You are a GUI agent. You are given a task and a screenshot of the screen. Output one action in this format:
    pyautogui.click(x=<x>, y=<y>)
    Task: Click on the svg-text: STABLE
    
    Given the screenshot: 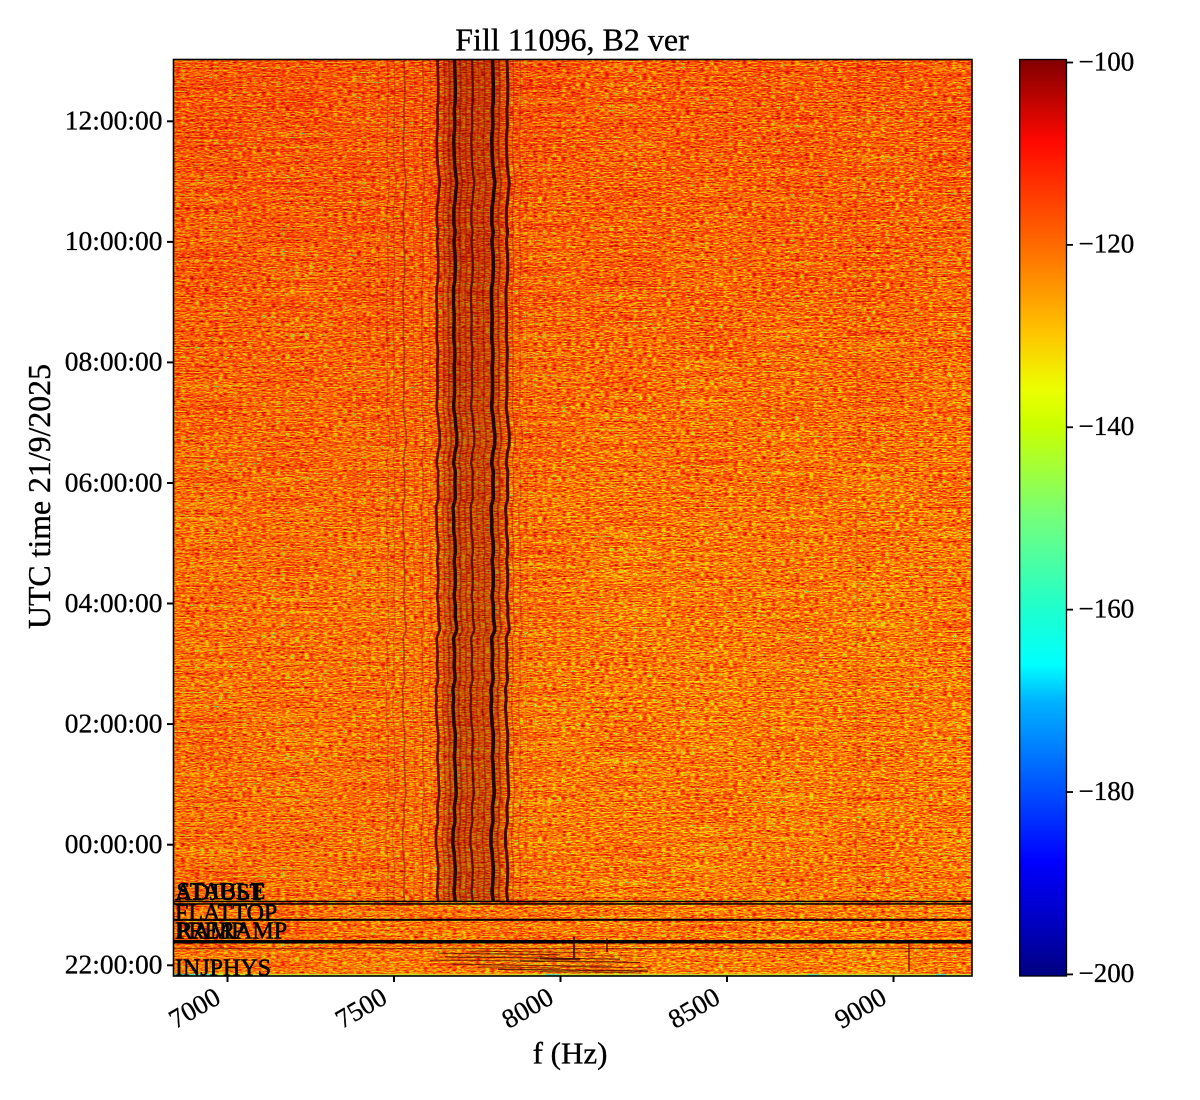 What is the action you would take?
    pyautogui.click(x=221, y=892)
    